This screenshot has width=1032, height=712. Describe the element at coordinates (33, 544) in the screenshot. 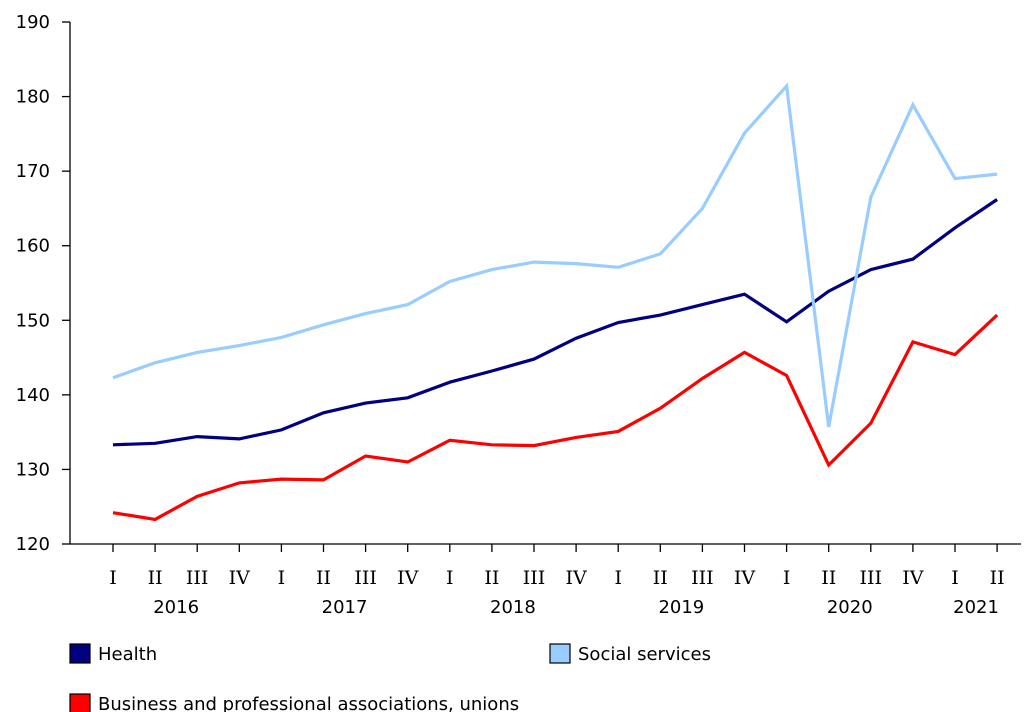

I see `y-tick-label: 120` at that location.